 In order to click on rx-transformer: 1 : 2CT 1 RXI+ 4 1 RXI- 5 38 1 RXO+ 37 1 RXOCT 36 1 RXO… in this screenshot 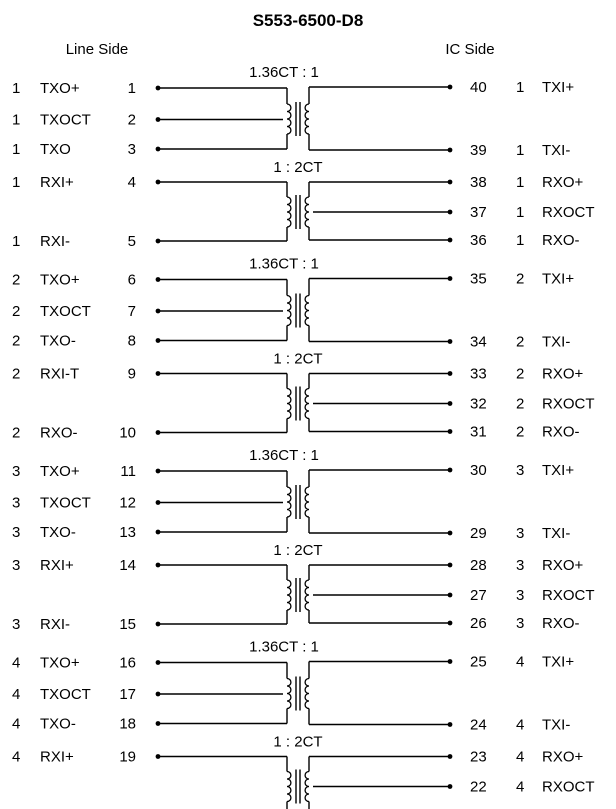, I will do `click(303, 204)`.